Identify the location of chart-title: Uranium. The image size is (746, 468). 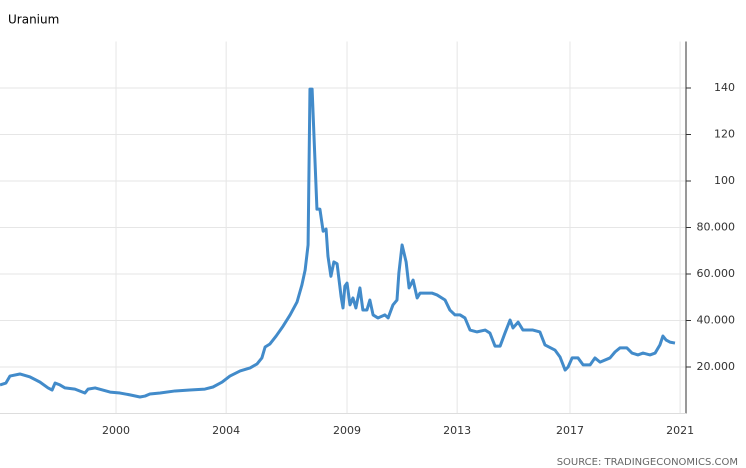
(33, 20).